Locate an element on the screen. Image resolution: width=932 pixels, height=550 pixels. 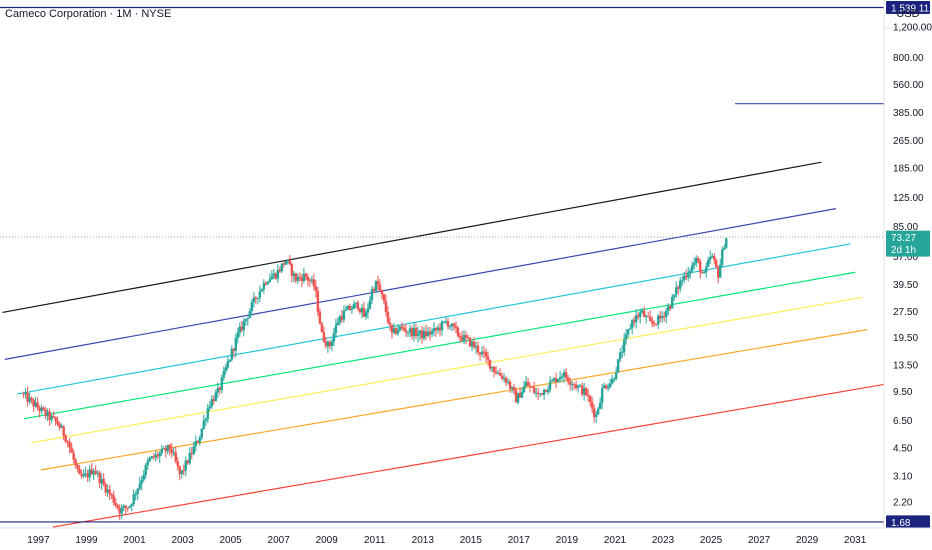
price-badge-label: 73.27 is located at coordinates (903, 238).